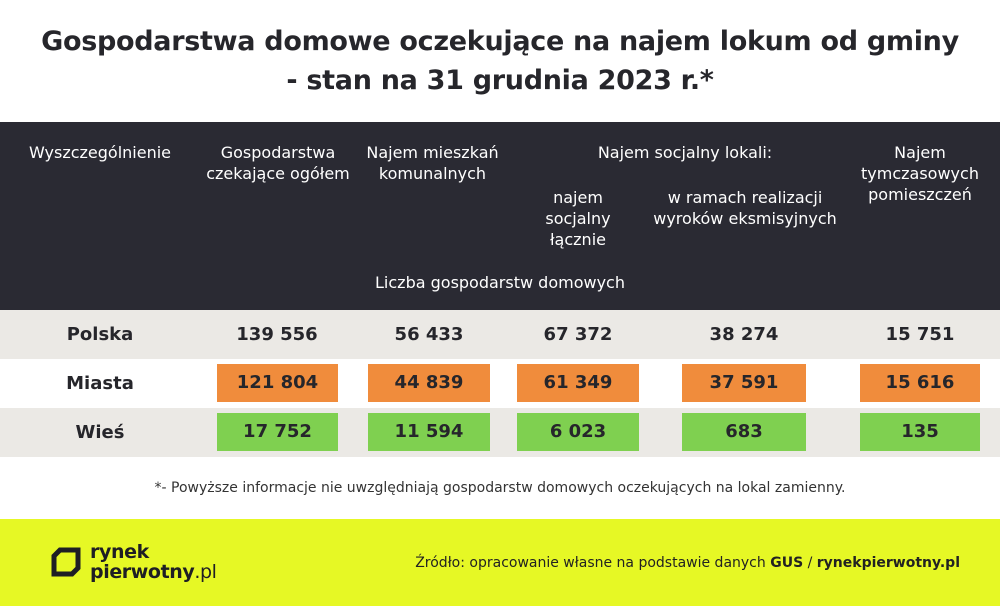 This screenshot has height=606, width=1000. I want to click on table-row-wies: Wieś 17 752 11 594 6 023 683 135, so click(500, 432).